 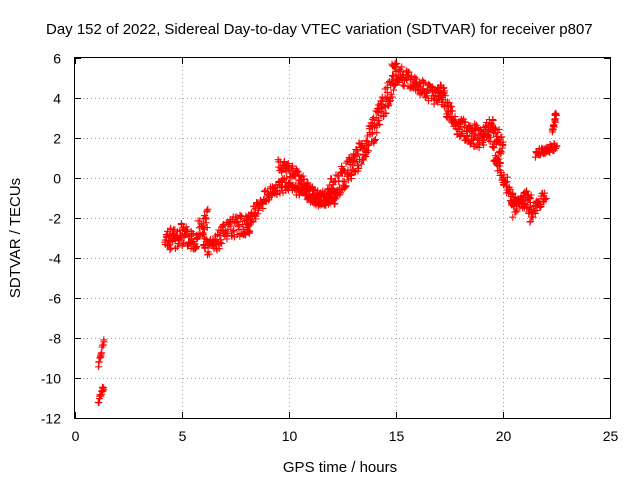 What do you see at coordinates (57, 179) in the screenshot?
I see `y-tick-label: 0` at bounding box center [57, 179].